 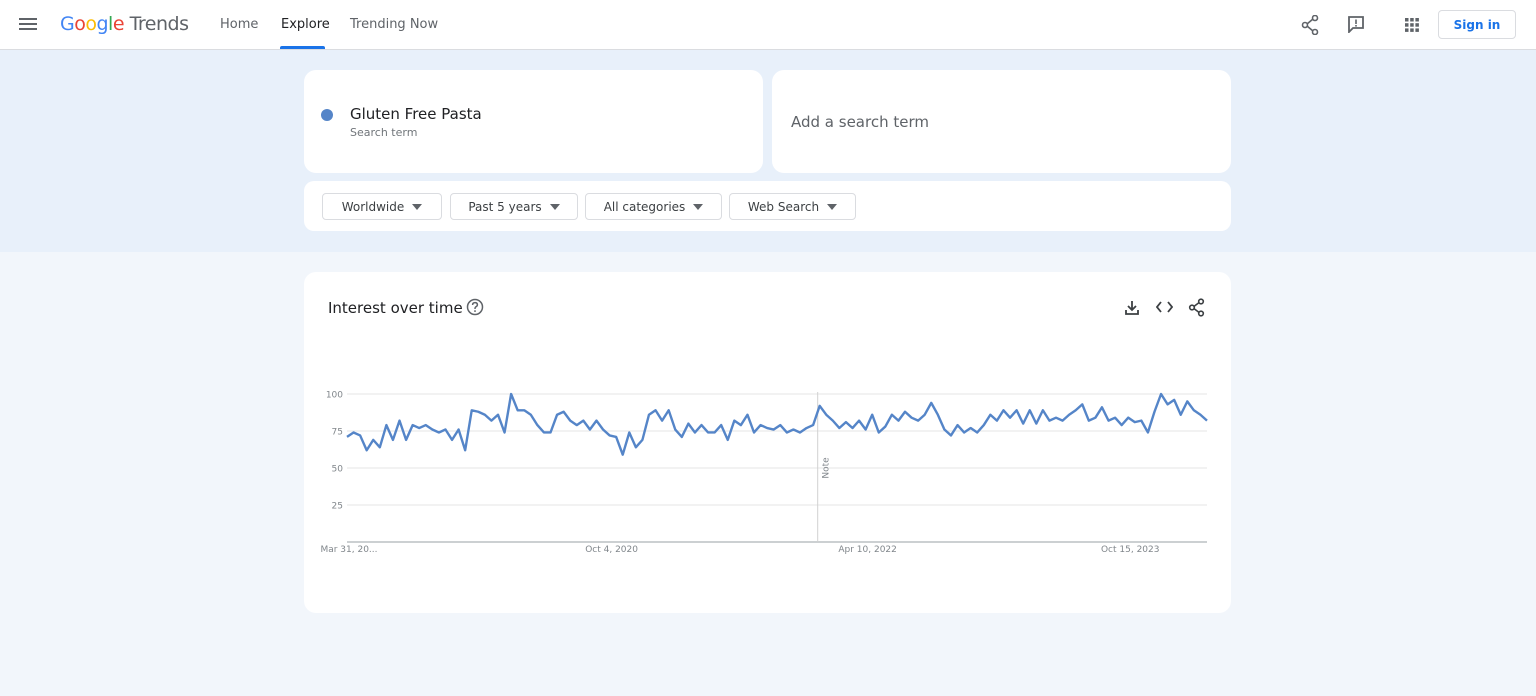 I want to click on filter-label: Web Search, so click(x=783, y=206).